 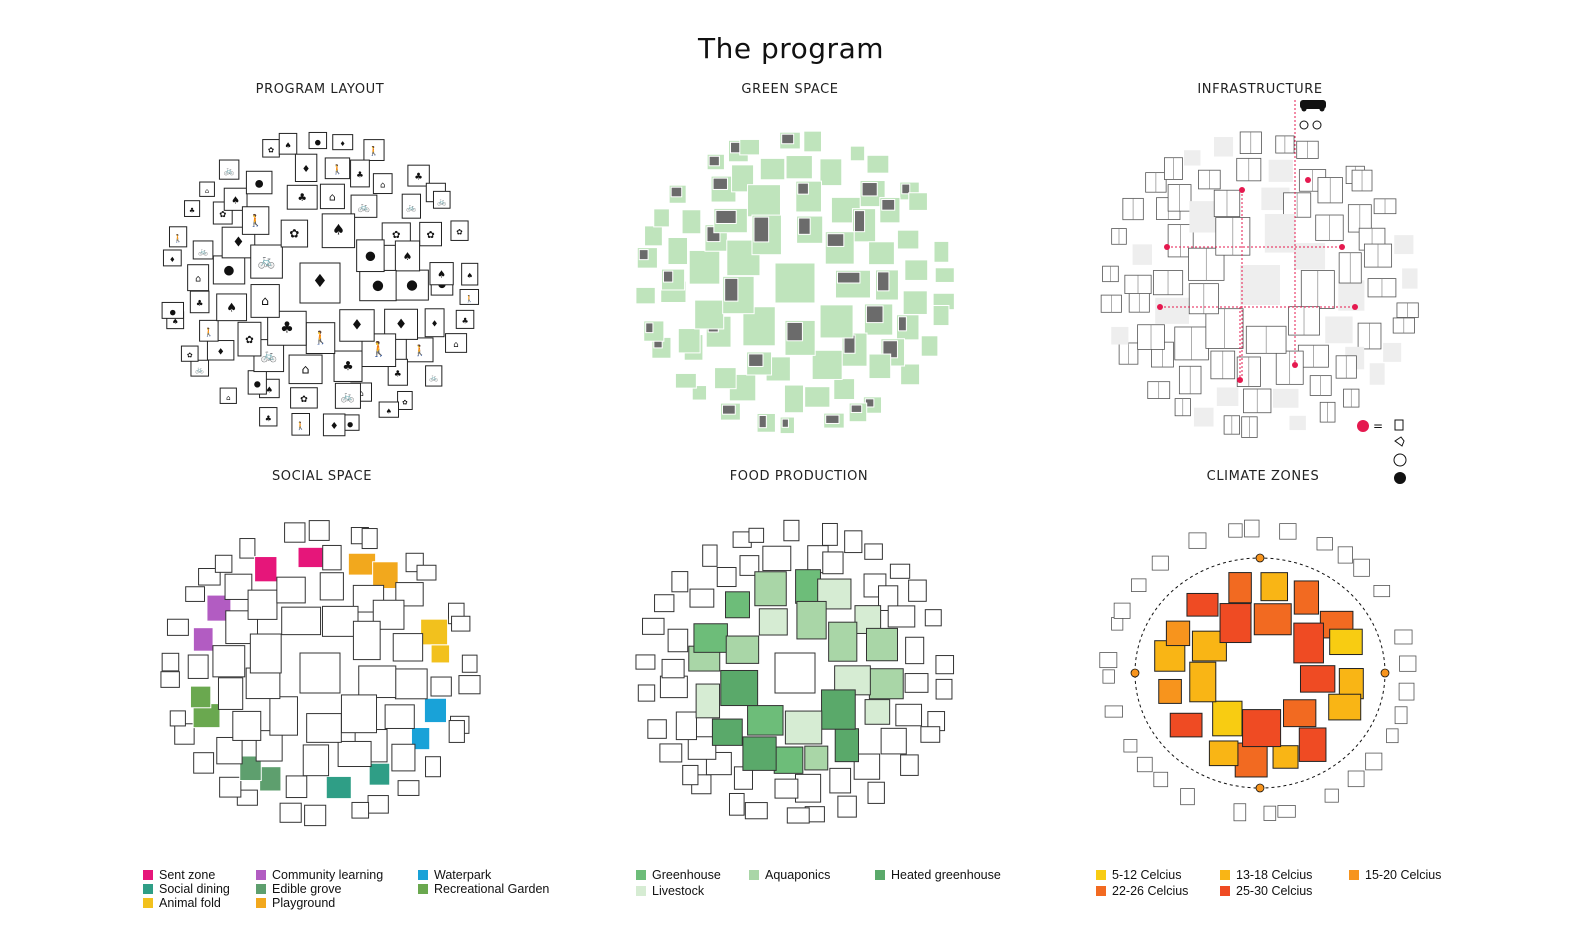 What do you see at coordinates (182, 903) in the screenshot?
I see `legend-item: Animal fold` at bounding box center [182, 903].